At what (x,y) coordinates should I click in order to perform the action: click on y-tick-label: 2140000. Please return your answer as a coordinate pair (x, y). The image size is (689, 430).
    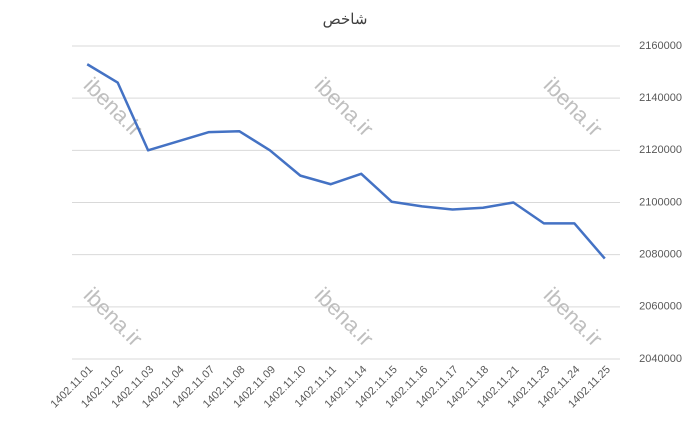
    Looking at the image, I should click on (660, 98).